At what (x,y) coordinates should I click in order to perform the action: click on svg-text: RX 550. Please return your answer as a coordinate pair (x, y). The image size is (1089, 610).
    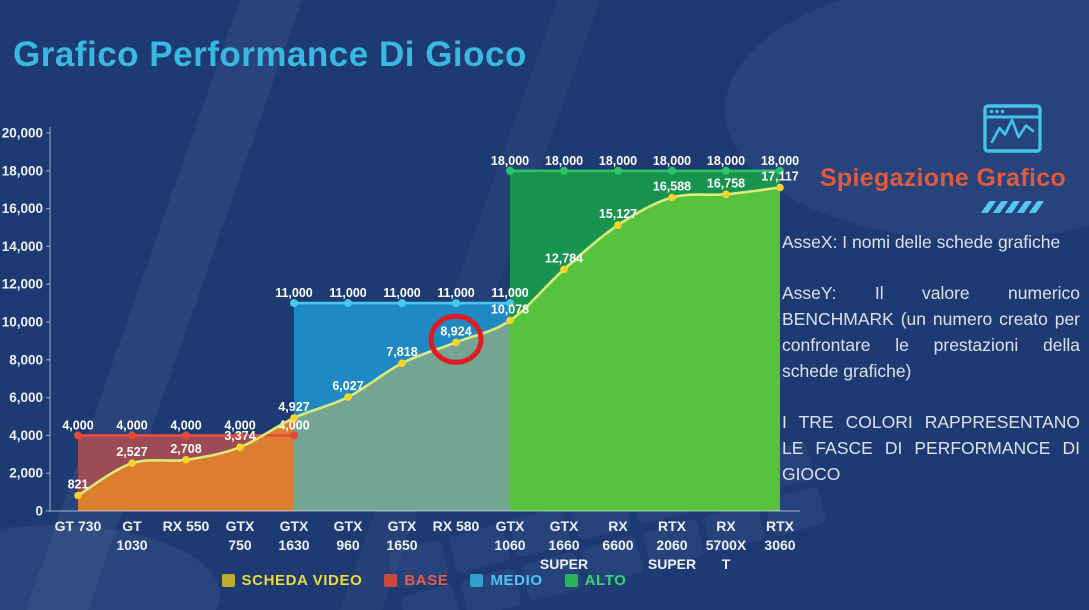
    Looking at the image, I should click on (186, 526).